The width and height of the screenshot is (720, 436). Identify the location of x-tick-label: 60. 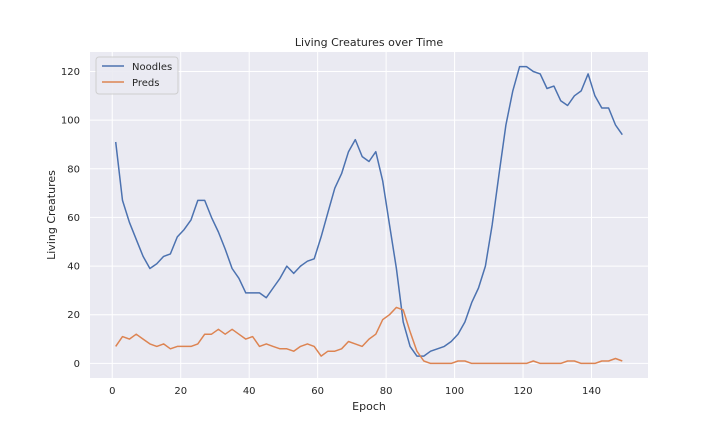
(317, 391).